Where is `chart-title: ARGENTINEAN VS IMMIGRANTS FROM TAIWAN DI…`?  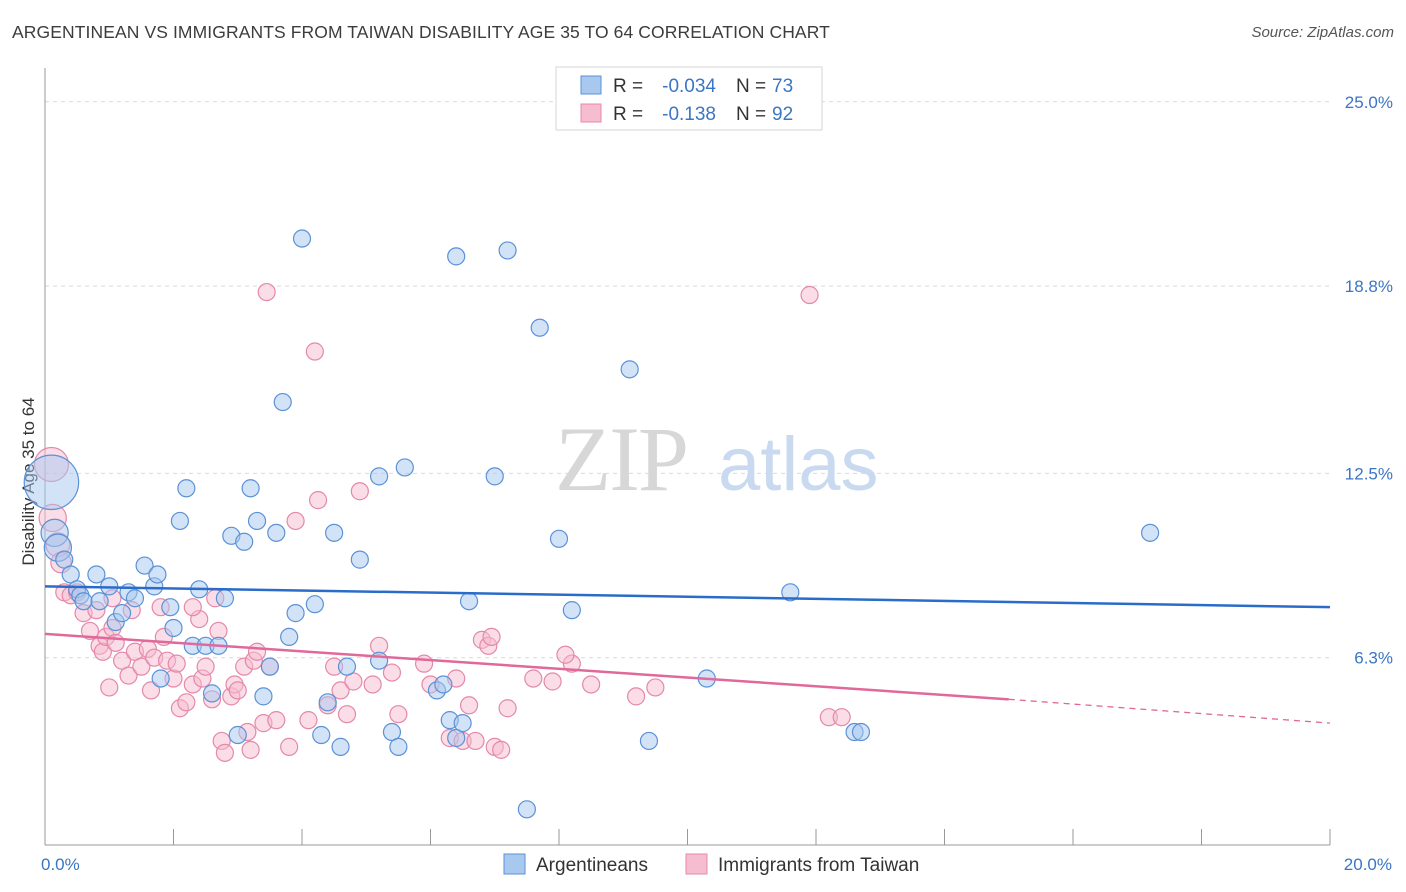 chart-title: ARGENTINEAN VS IMMIGRANTS FROM TAIWAN DI… is located at coordinates (421, 32).